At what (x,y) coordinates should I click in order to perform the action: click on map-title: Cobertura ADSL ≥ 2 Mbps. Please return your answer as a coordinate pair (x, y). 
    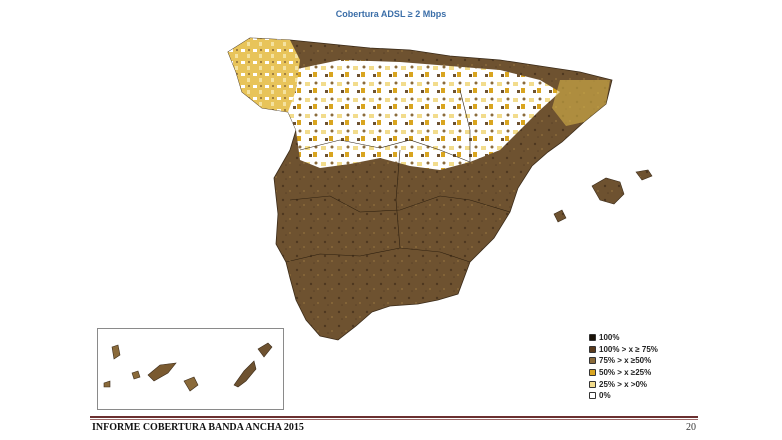
    Looking at the image, I should click on (391, 14).